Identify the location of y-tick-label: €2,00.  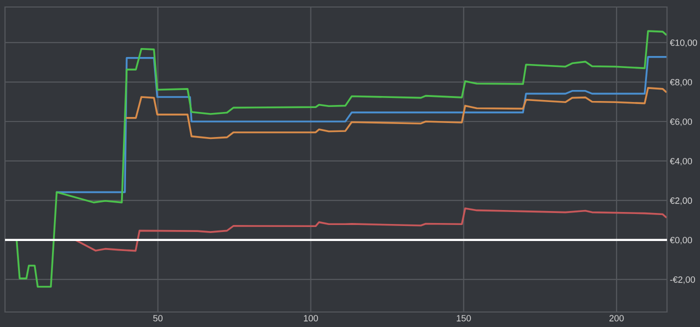
(681, 201).